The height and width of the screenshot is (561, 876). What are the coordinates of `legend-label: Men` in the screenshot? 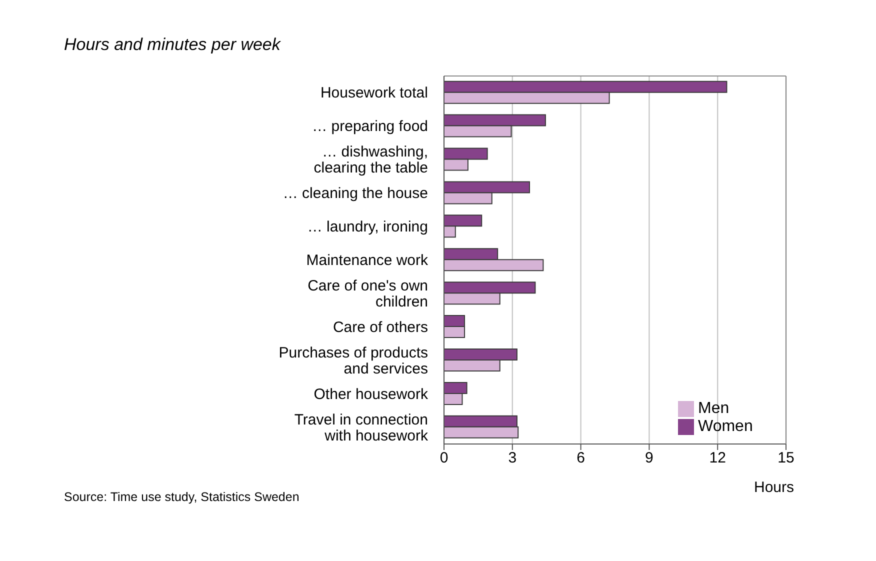 It's located at (714, 408).